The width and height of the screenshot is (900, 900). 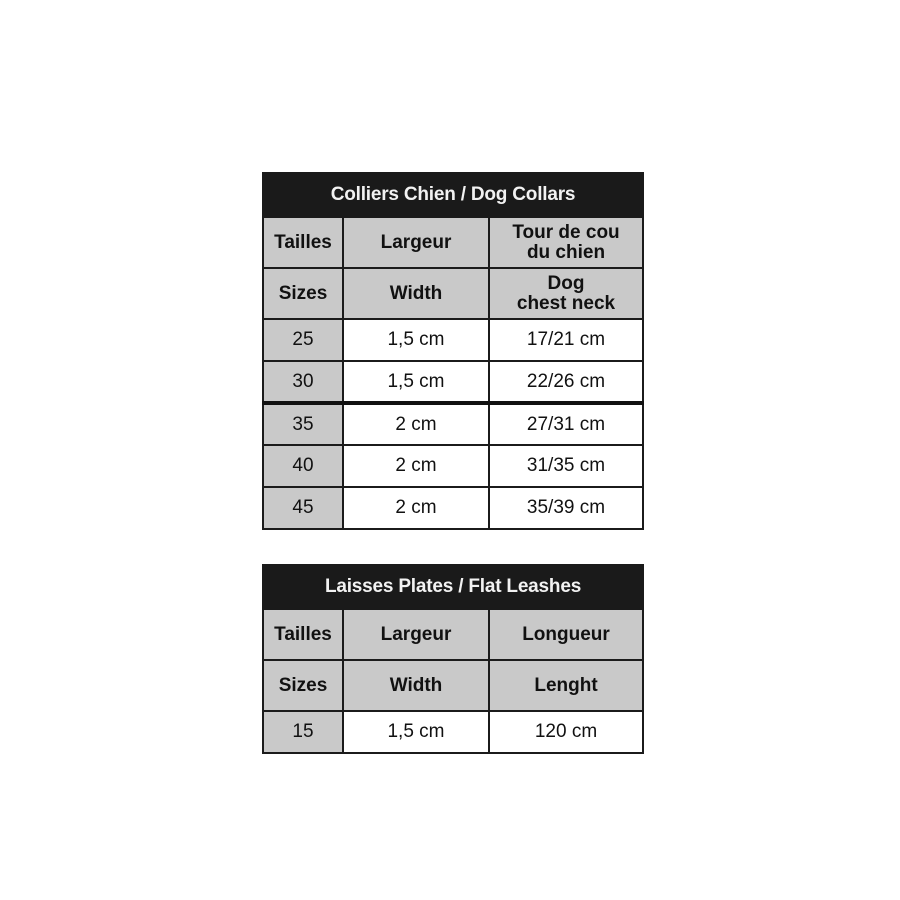 I want to click on table-row: 30 1,5 cm 22/26 cm, so click(x=453, y=382).